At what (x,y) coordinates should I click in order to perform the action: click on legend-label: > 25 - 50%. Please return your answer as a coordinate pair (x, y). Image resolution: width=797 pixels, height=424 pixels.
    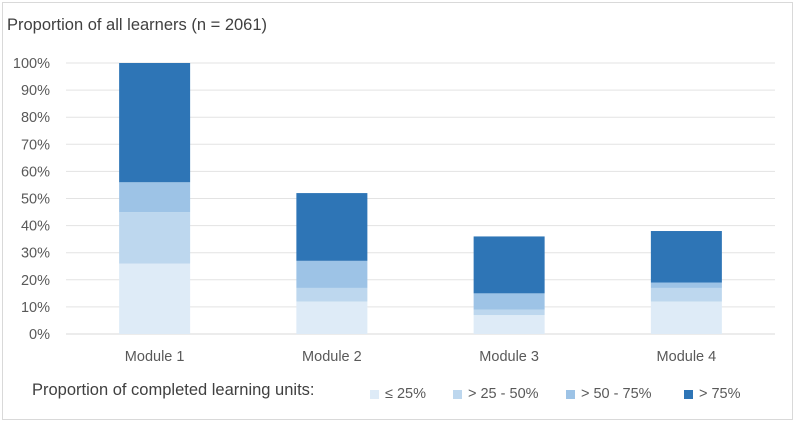
    Looking at the image, I should click on (503, 394).